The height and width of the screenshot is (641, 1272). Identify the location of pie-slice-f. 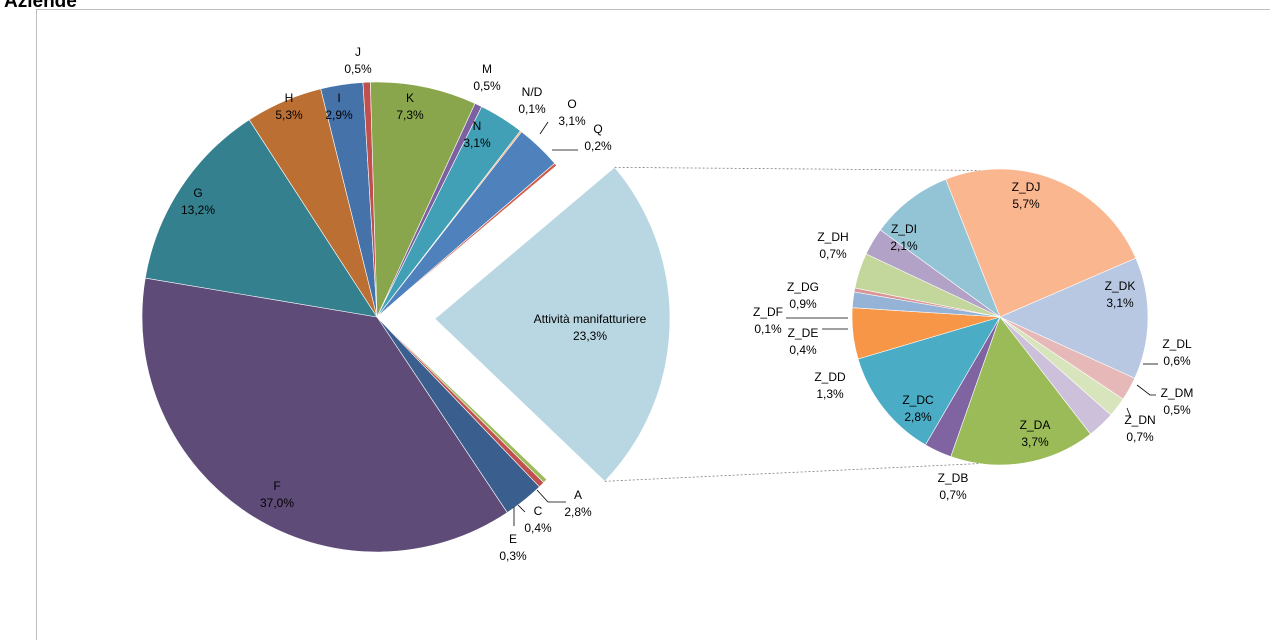
(324, 415).